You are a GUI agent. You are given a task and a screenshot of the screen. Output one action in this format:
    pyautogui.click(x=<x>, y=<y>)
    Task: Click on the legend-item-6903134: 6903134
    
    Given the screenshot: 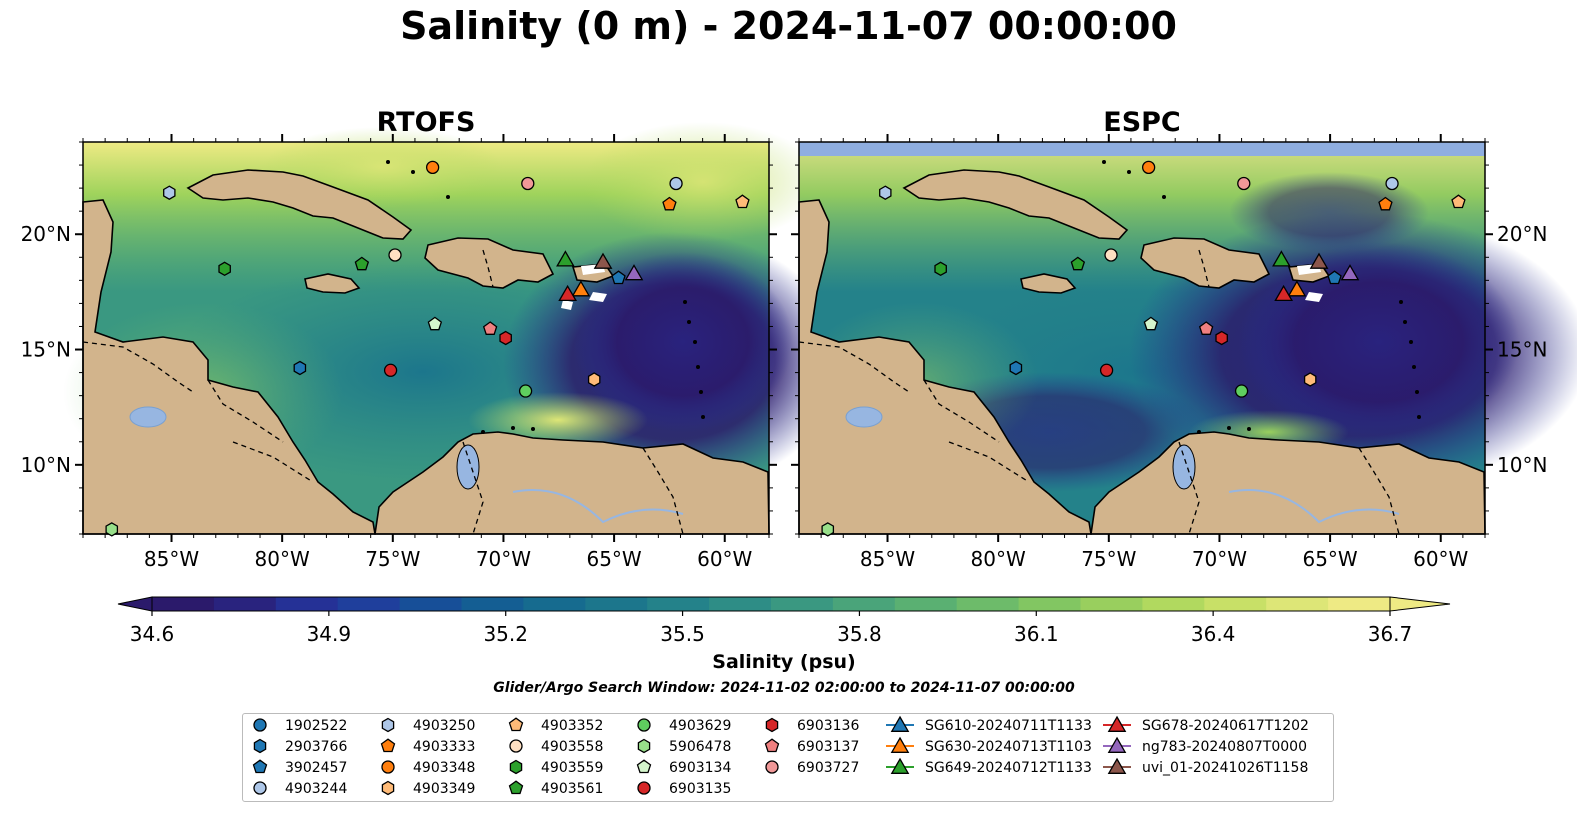 What is the action you would take?
    pyautogui.click(x=683, y=767)
    